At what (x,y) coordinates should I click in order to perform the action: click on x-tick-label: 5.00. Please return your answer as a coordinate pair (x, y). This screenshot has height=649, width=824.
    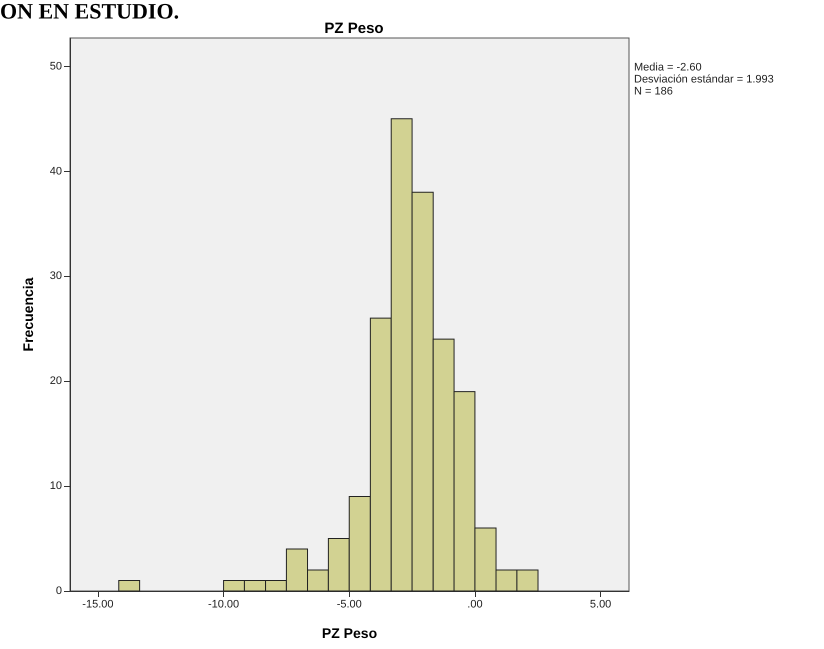
    Looking at the image, I should click on (601, 604).